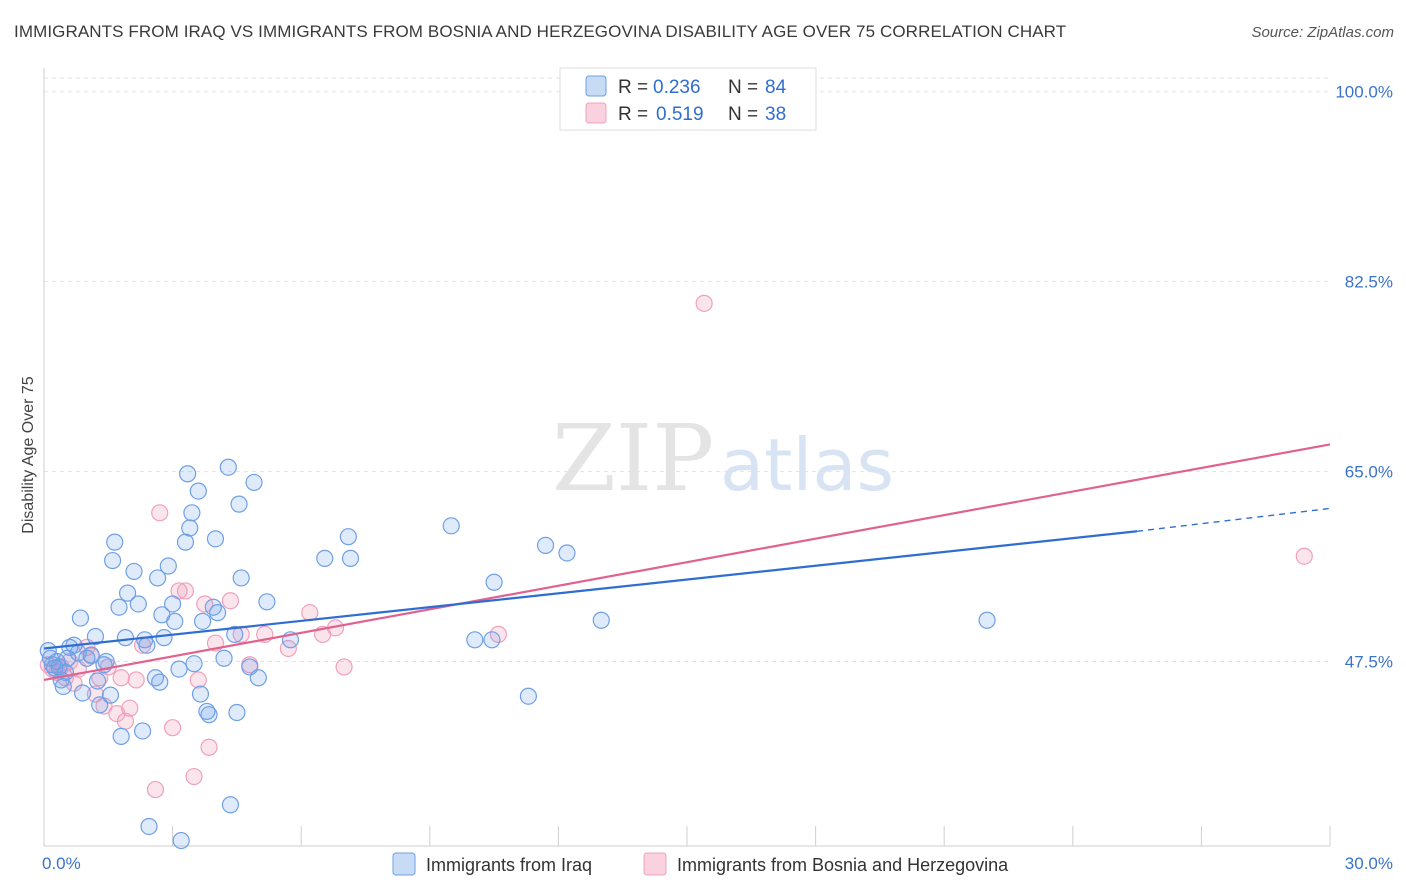 This screenshot has width=1406, height=892. I want to click on legend-iraq-n-label: N =, so click(743, 87).